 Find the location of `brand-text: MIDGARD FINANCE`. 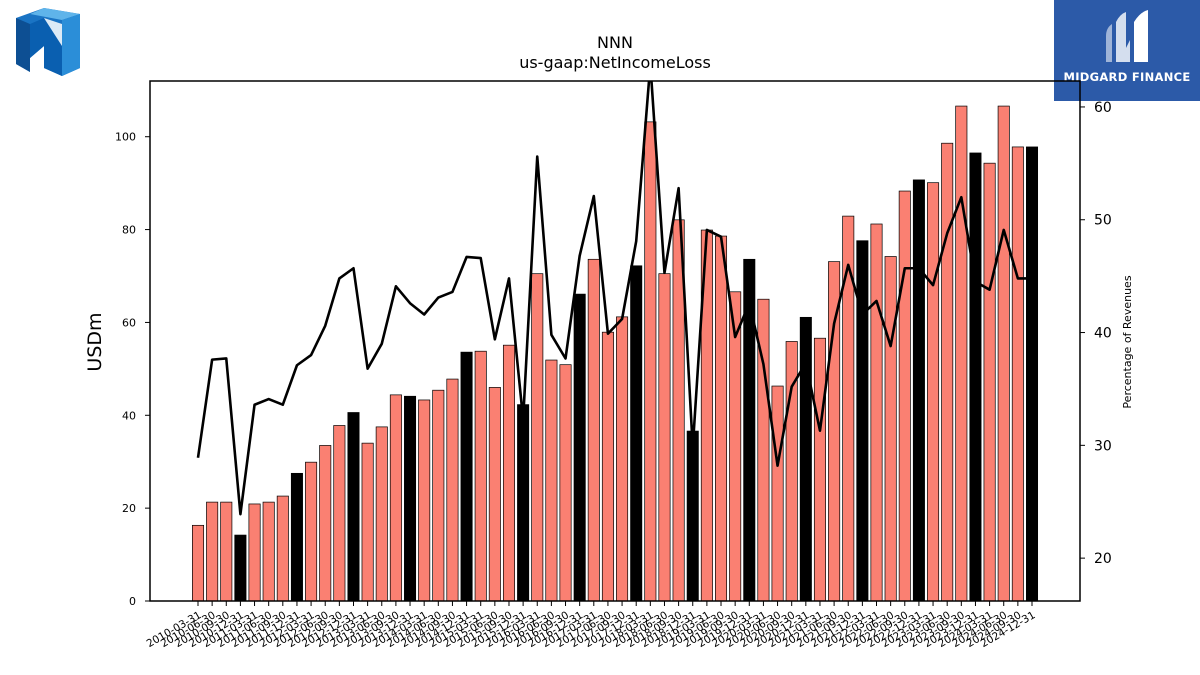

brand-text: MIDGARD FINANCE is located at coordinates (1127, 77).